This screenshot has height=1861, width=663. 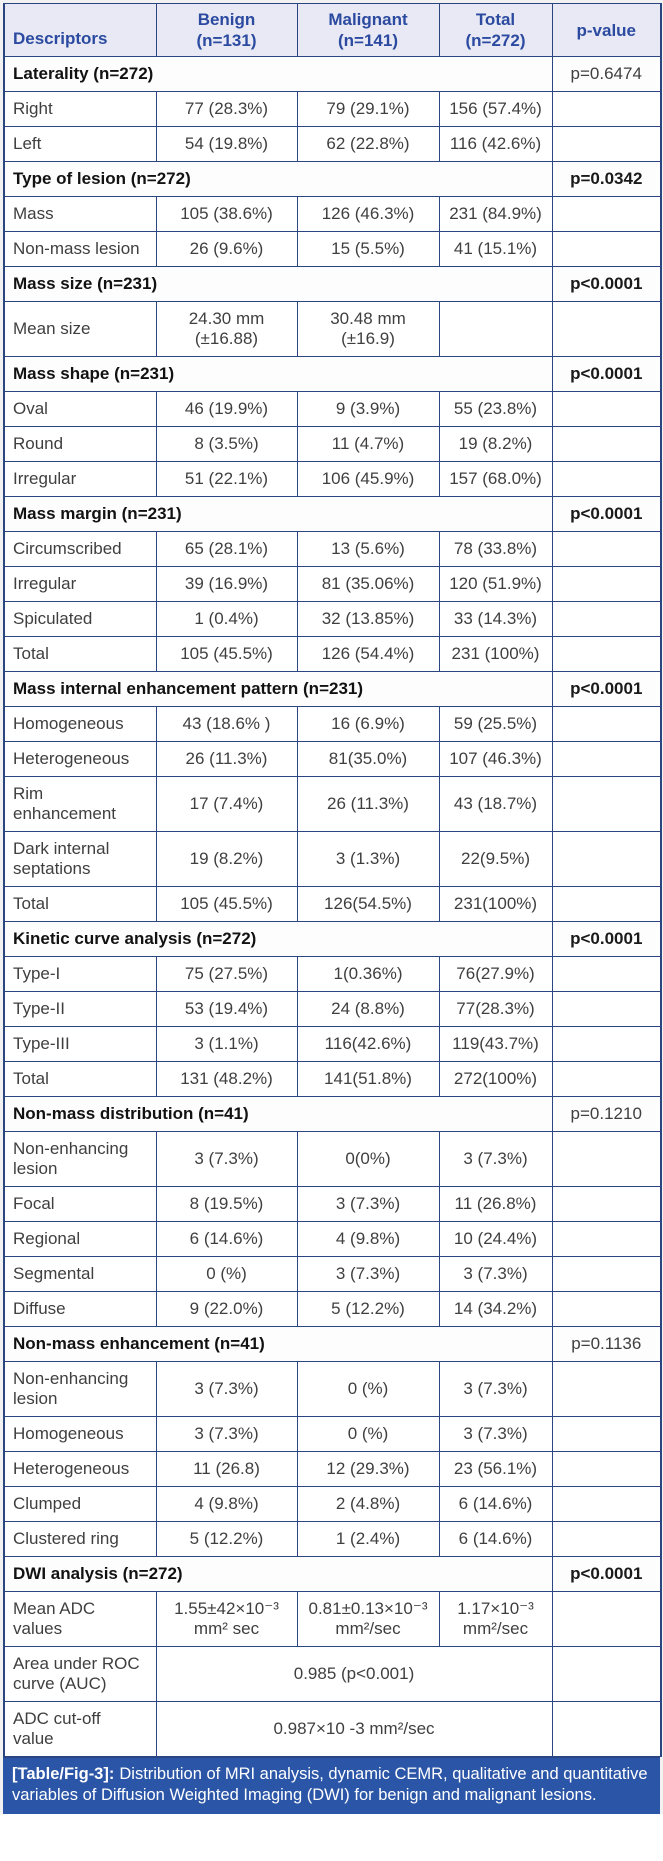 I want to click on data-row: Type-II 53 (19.4%) 24 (8.8%) 77(28.3%), so click(x=332, y=1009).